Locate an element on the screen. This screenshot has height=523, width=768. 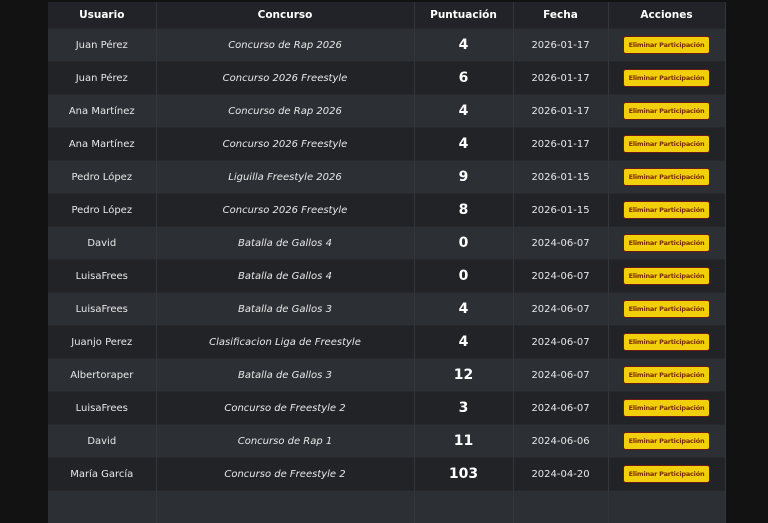
date-cell: 2024-04-20 is located at coordinates (560, 474).